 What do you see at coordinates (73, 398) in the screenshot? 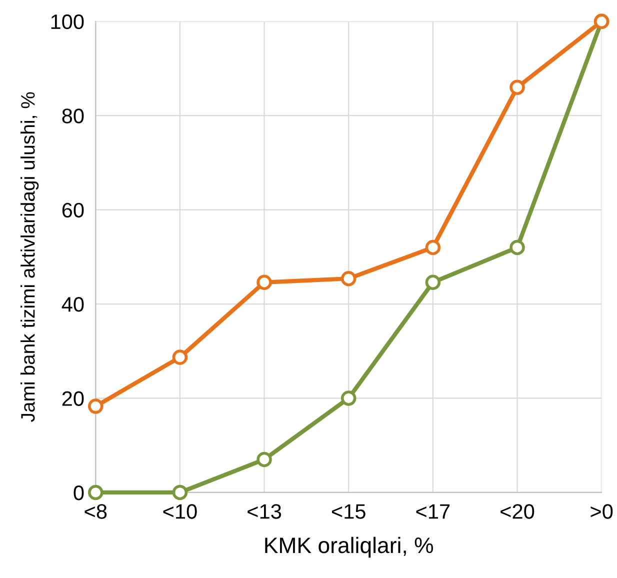
I see `y-tick-label: 20` at bounding box center [73, 398].